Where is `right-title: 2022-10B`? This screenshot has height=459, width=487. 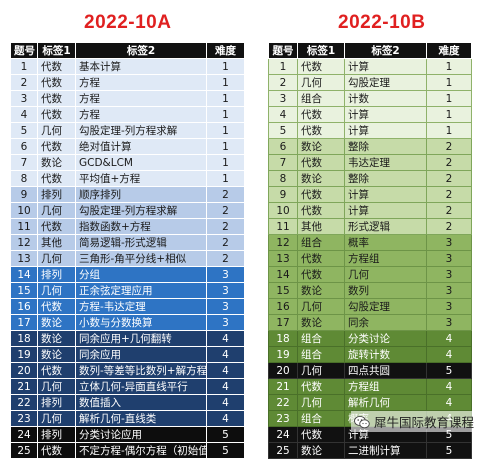
right-title: 2022-10B is located at coordinates (382, 22).